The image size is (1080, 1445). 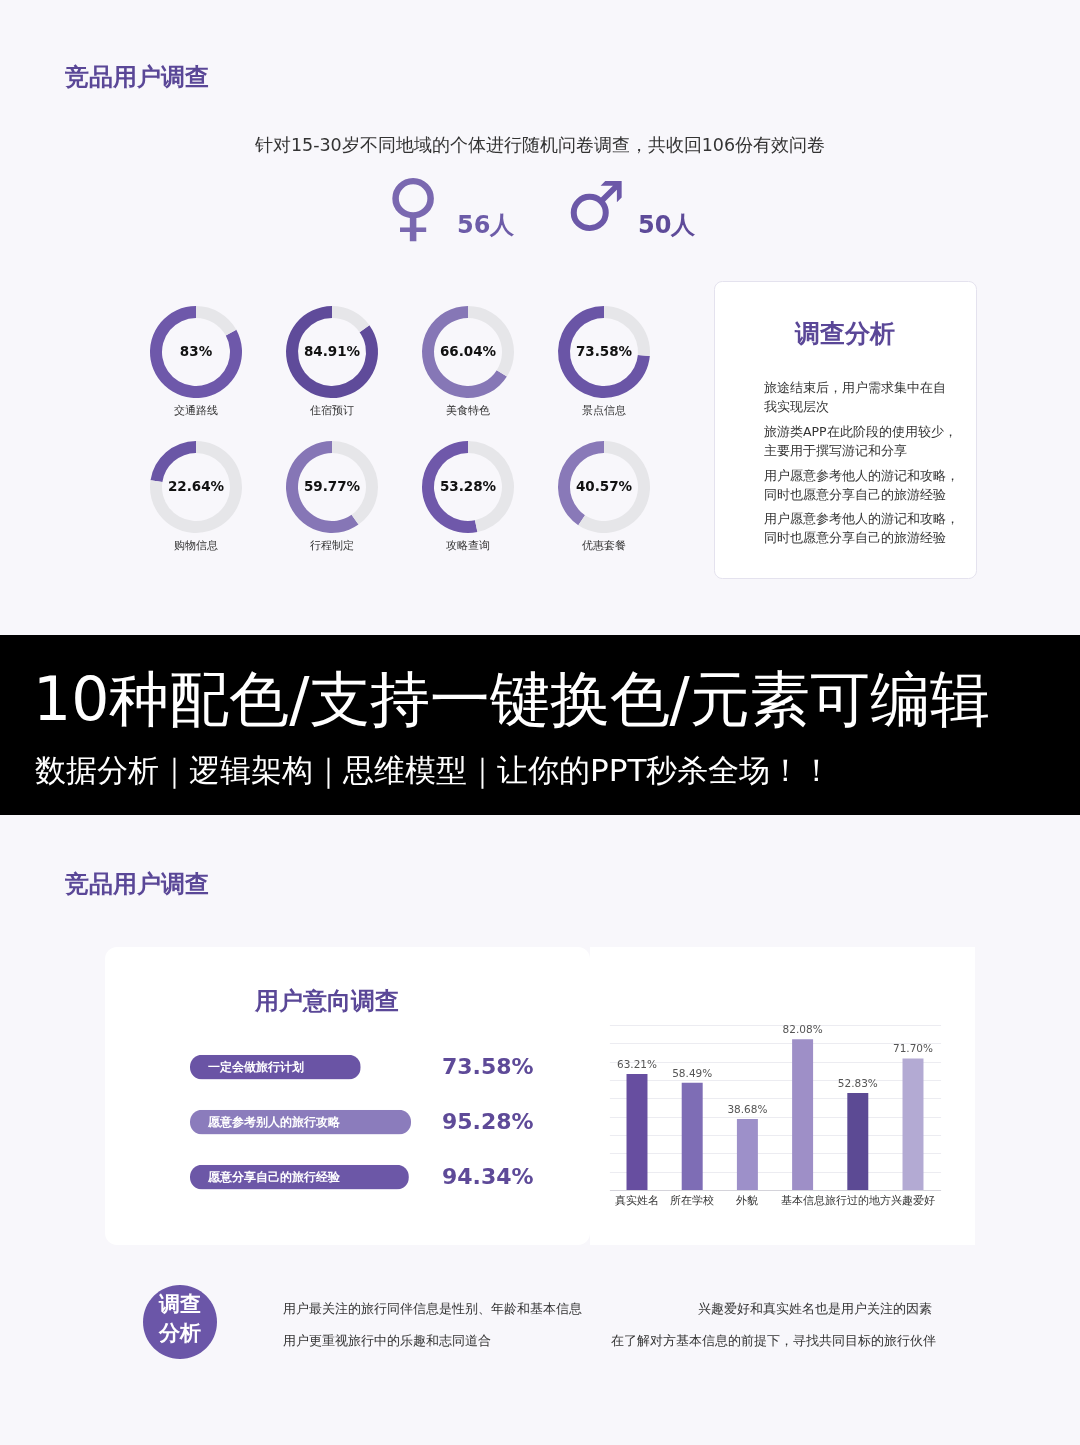 I want to click on data-label: 66.04%, so click(x=468, y=351).